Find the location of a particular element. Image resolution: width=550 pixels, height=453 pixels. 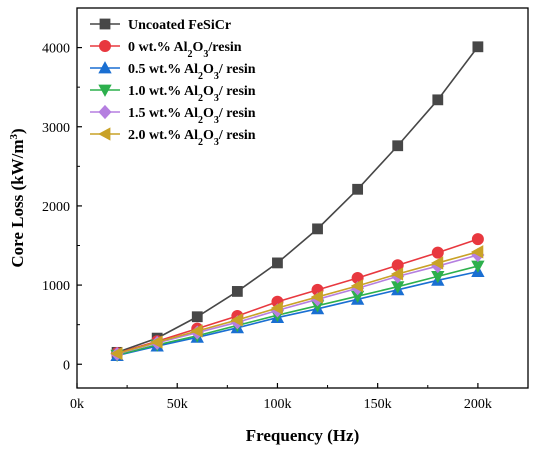

x-tick-label: 150k is located at coordinates (378, 404).